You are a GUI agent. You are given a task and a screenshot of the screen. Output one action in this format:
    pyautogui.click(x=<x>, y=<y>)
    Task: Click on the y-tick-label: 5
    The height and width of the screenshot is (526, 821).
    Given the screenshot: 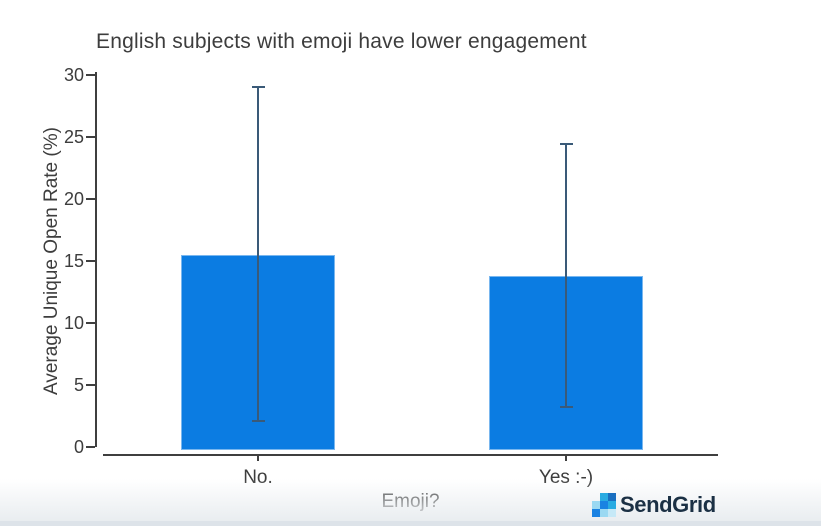 What is the action you would take?
    pyautogui.click(x=78, y=385)
    